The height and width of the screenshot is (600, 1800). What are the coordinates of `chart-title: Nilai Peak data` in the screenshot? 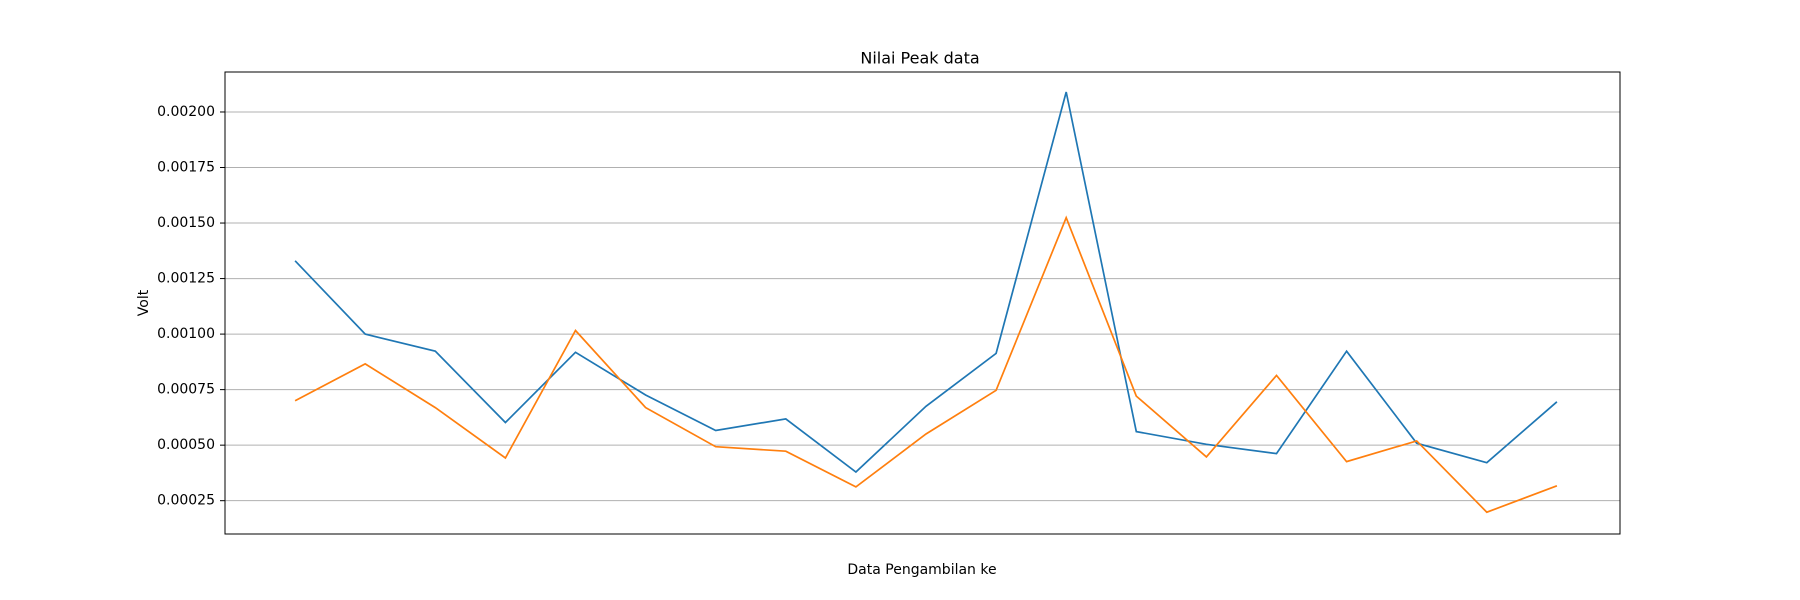 It's located at (919, 58).